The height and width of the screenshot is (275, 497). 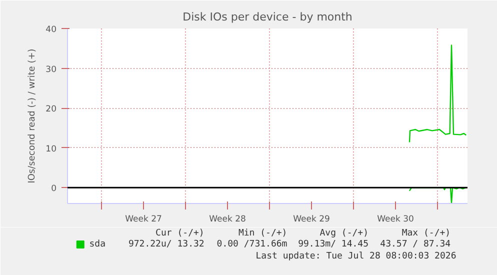 What do you see at coordinates (51, 149) in the screenshot?
I see `y-tick-label: 10` at bounding box center [51, 149].